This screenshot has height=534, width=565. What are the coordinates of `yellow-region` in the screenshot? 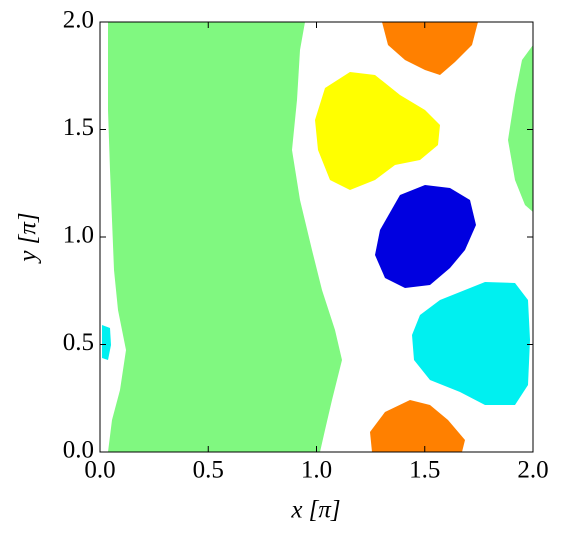 It's located at (377, 131).